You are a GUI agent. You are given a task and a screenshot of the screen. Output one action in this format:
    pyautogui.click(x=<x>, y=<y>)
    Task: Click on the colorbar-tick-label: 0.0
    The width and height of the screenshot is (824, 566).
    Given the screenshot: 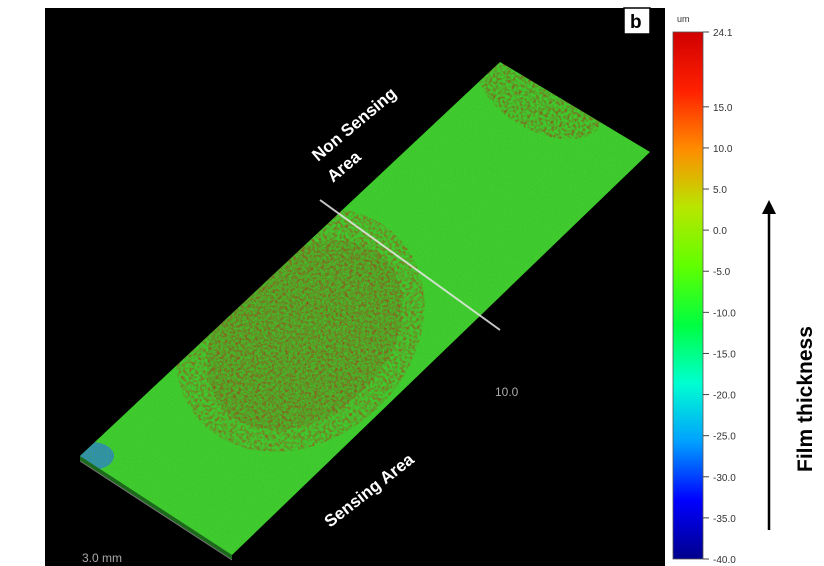 What is the action you would take?
    pyautogui.click(x=720, y=231)
    